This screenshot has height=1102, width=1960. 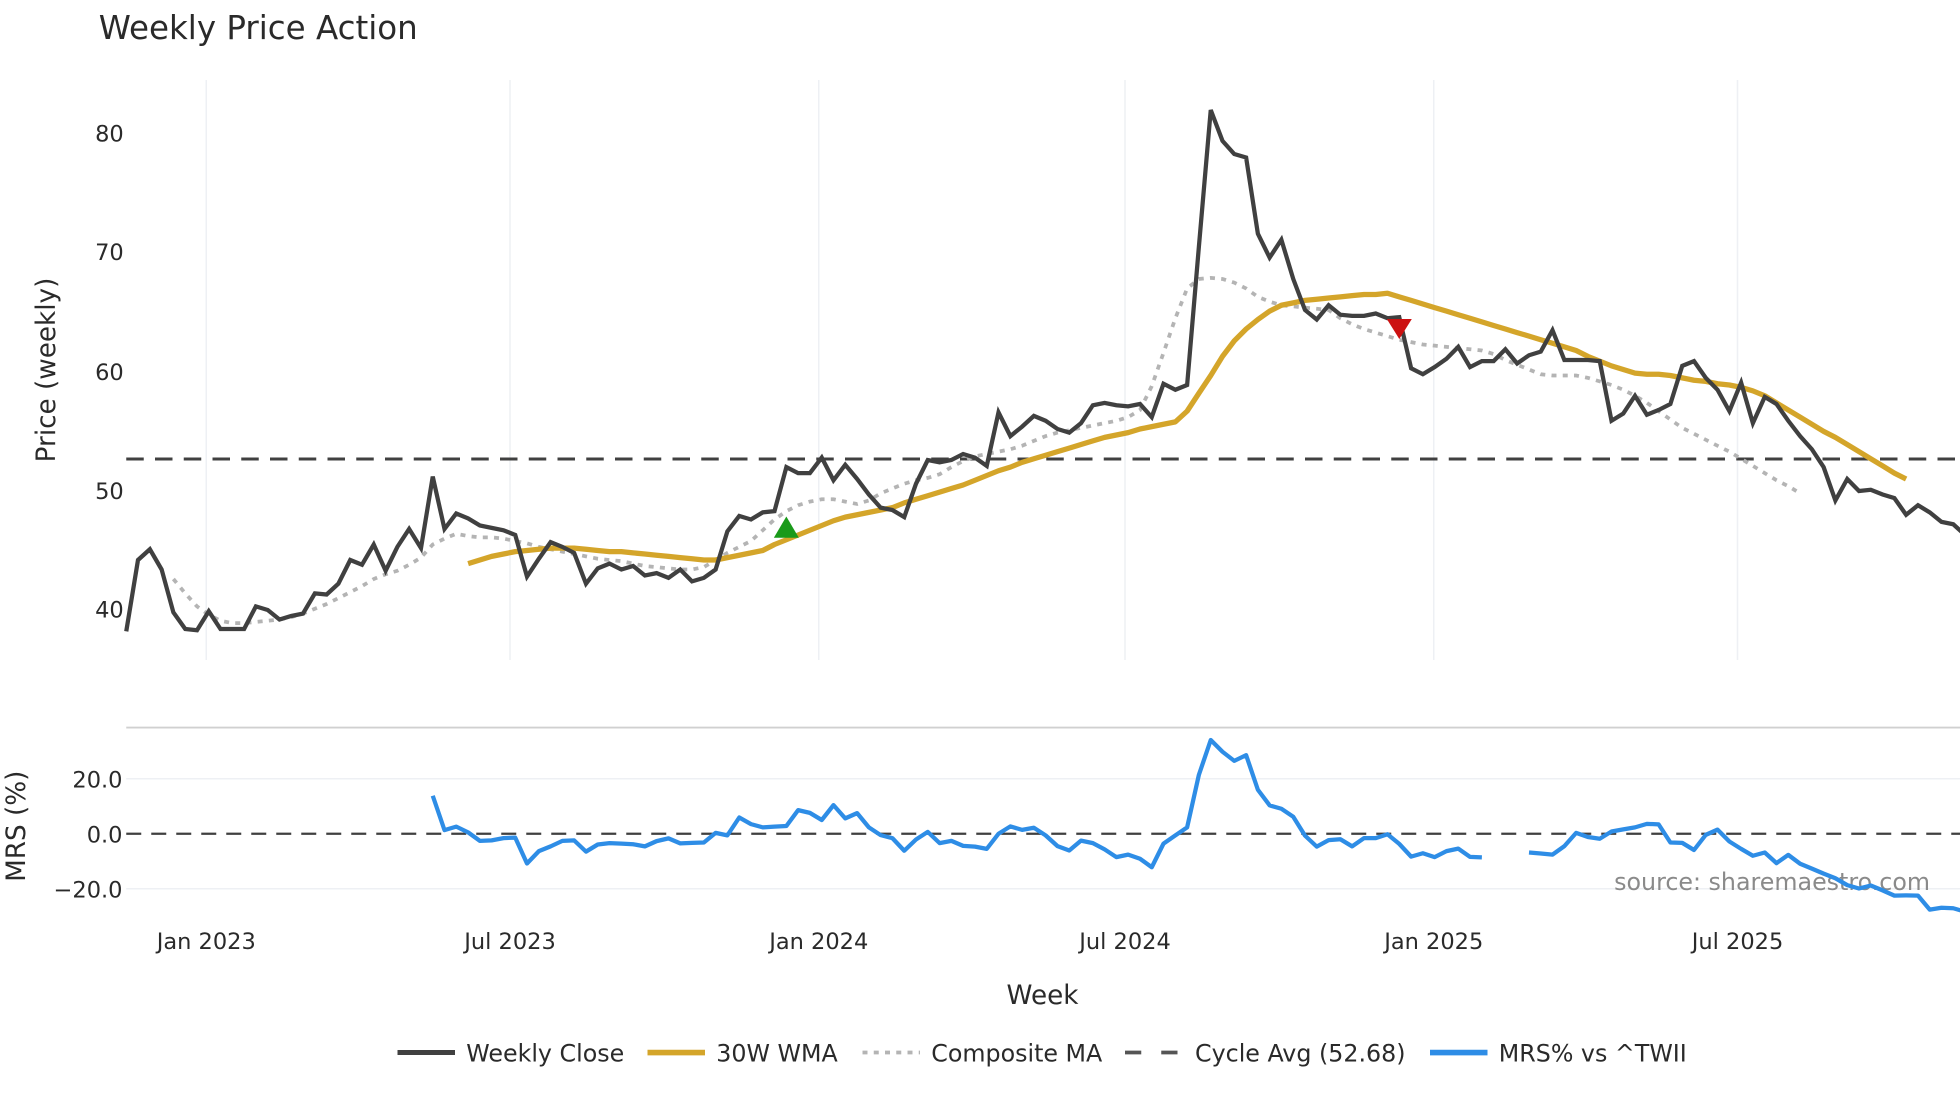 What do you see at coordinates (17, 826) in the screenshot?
I see `mrs-y-label: MRS (%)` at bounding box center [17, 826].